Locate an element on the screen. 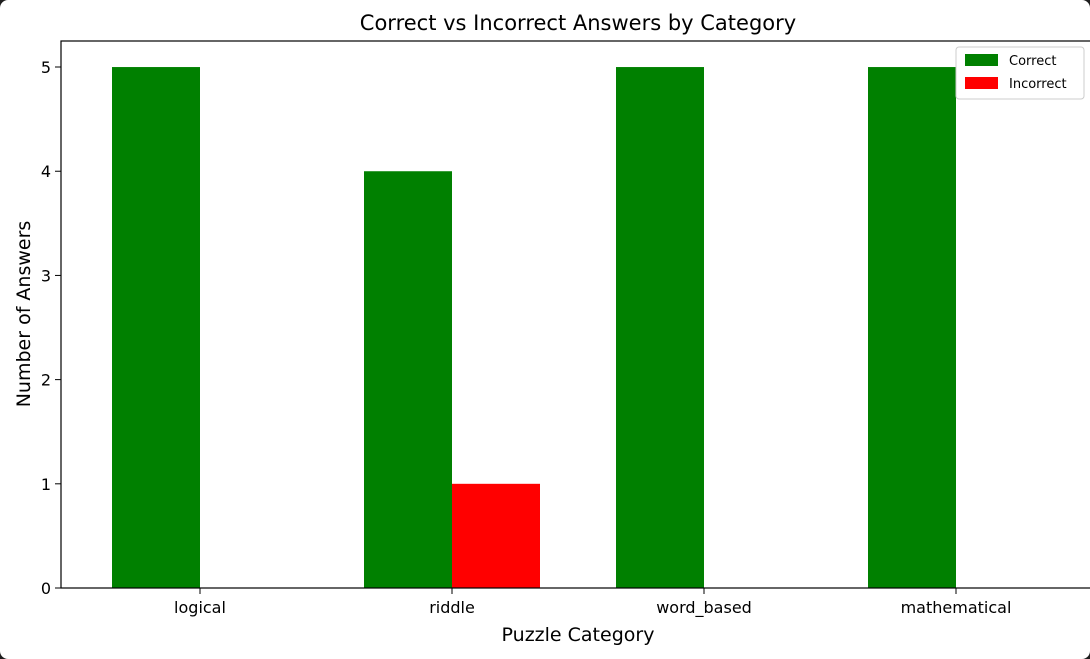  x-tick-label-logical: logical is located at coordinates (200, 607).